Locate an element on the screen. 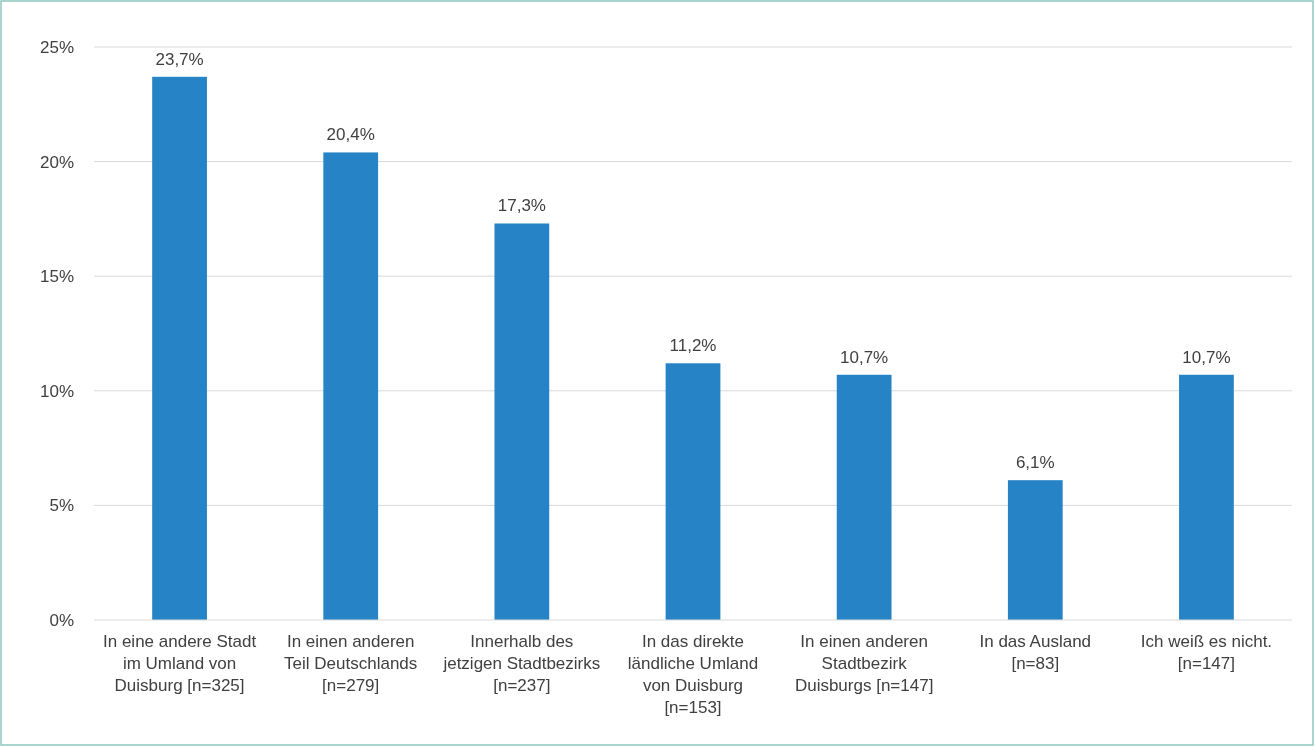 This screenshot has height=746, width=1314. x-tick-label: In das direkte ländliche Umland von Duisburg [n=153] is located at coordinates (693, 674).